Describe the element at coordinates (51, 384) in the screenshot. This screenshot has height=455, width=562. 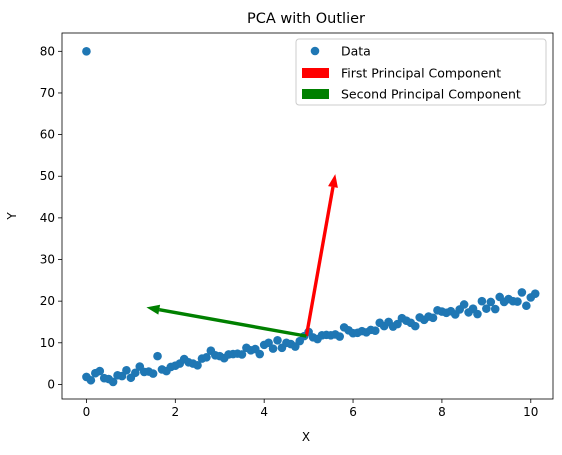
I see `y-tick-label: 0` at that location.